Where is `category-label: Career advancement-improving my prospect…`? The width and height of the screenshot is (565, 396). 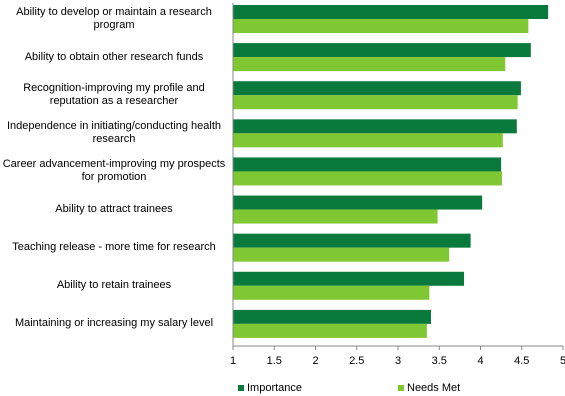
category-label: Career advancement-improving my prospect… is located at coordinates (114, 171).